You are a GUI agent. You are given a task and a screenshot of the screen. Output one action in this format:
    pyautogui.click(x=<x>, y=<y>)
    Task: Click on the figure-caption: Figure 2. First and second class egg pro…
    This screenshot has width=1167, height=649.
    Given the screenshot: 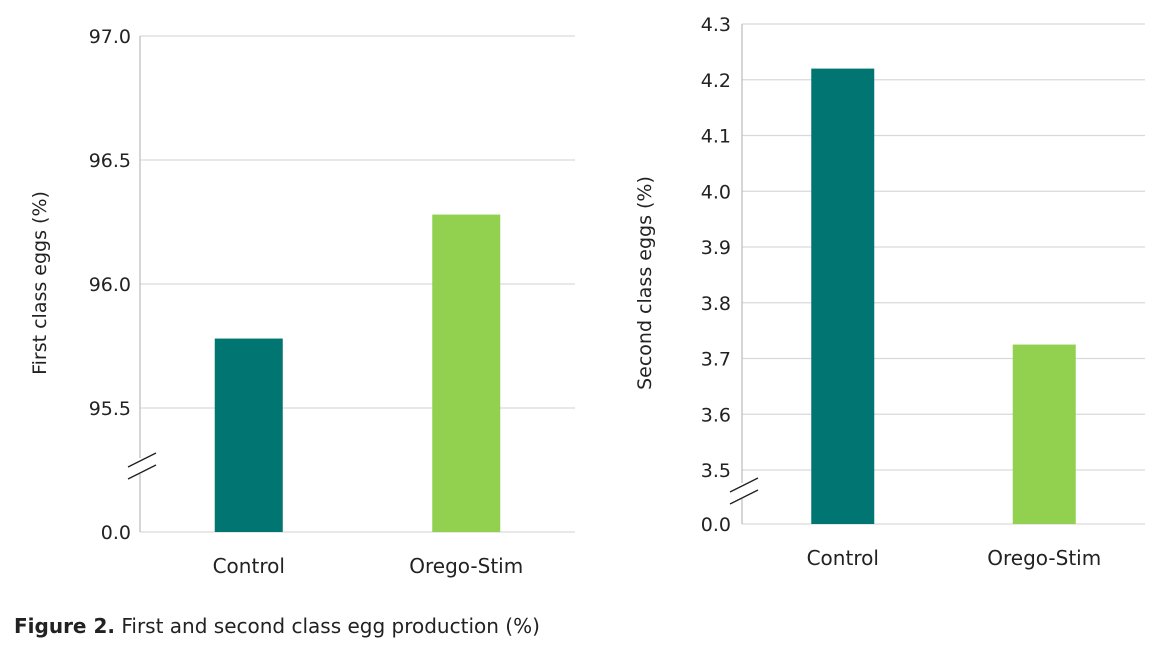 What is the action you would take?
    pyautogui.click(x=277, y=626)
    